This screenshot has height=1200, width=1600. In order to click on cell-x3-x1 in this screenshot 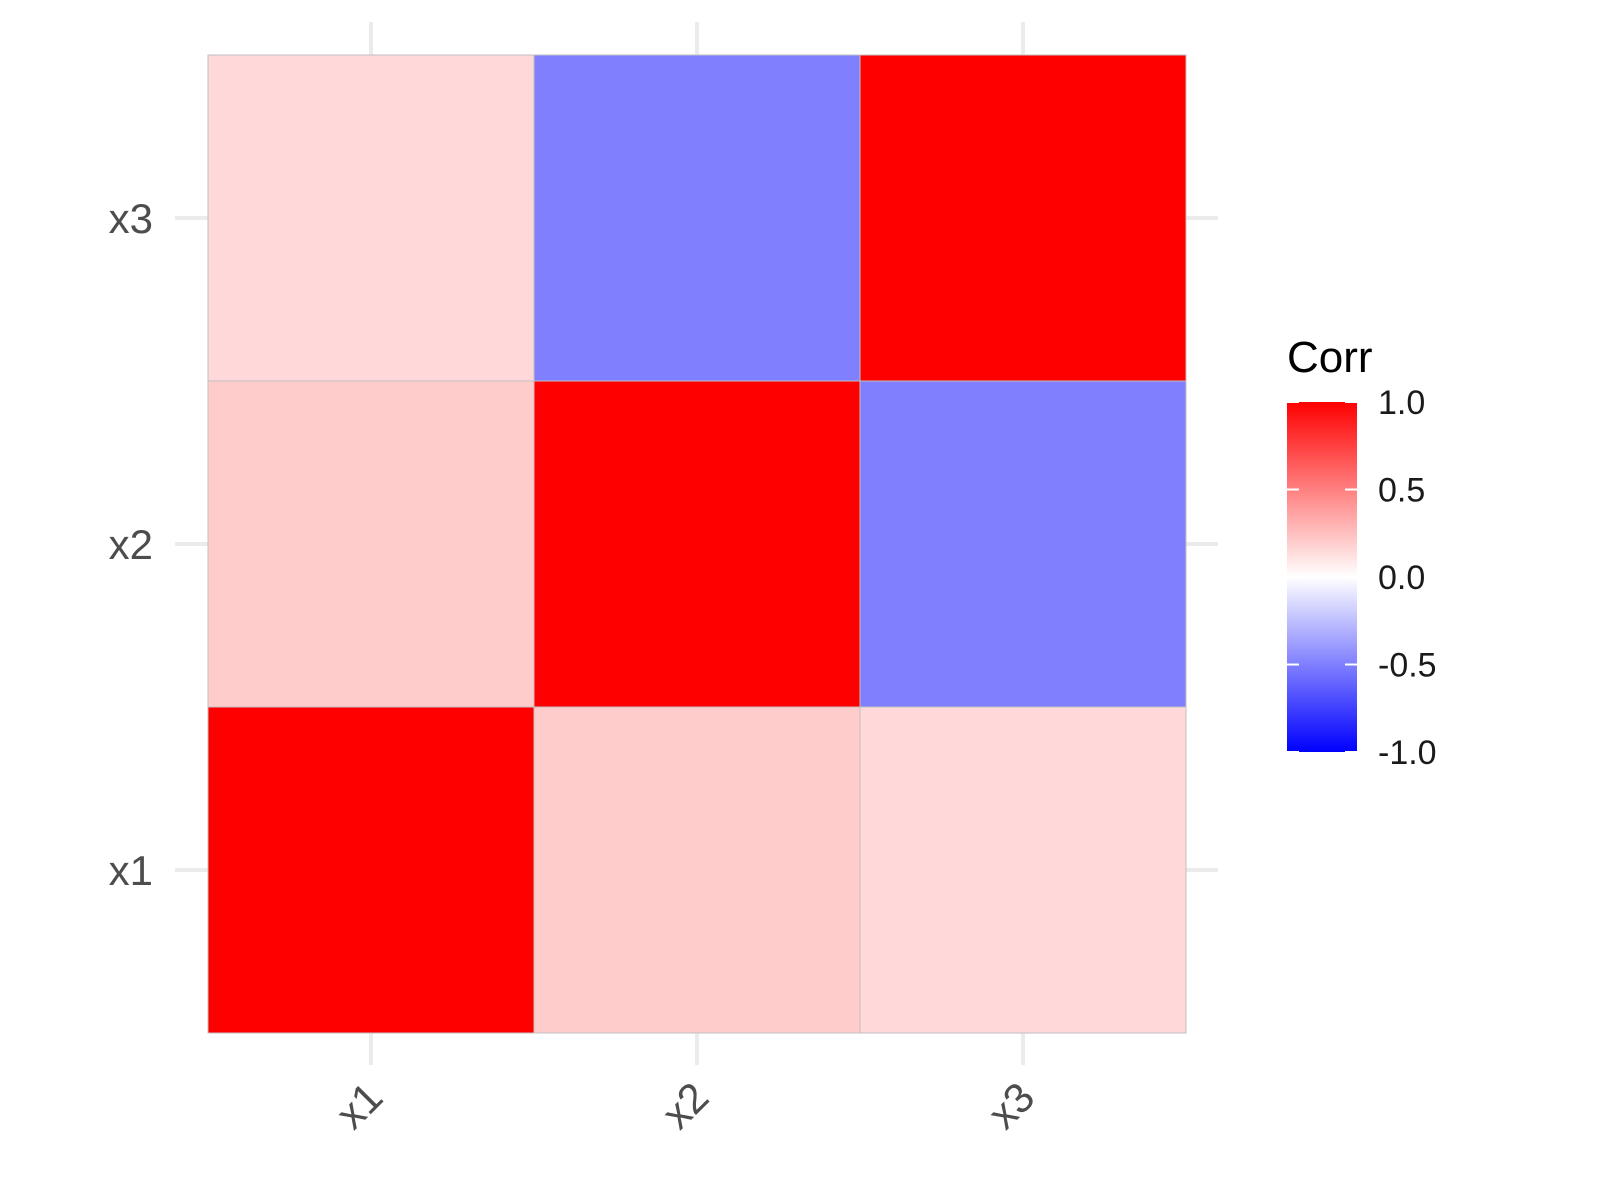, I will do `click(1023, 870)`.